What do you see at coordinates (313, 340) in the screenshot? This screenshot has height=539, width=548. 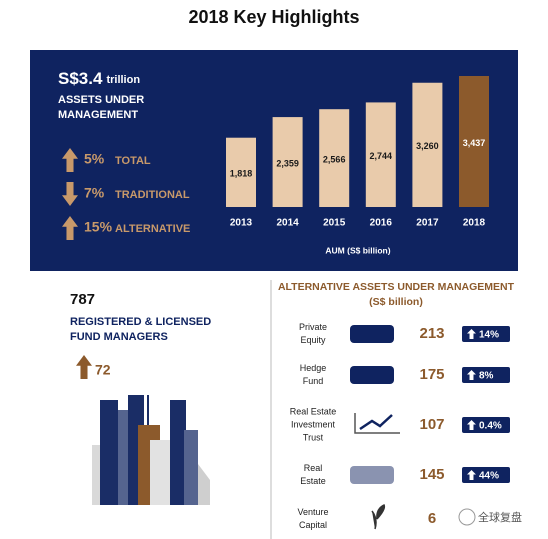 I see `row-label: Equity` at bounding box center [313, 340].